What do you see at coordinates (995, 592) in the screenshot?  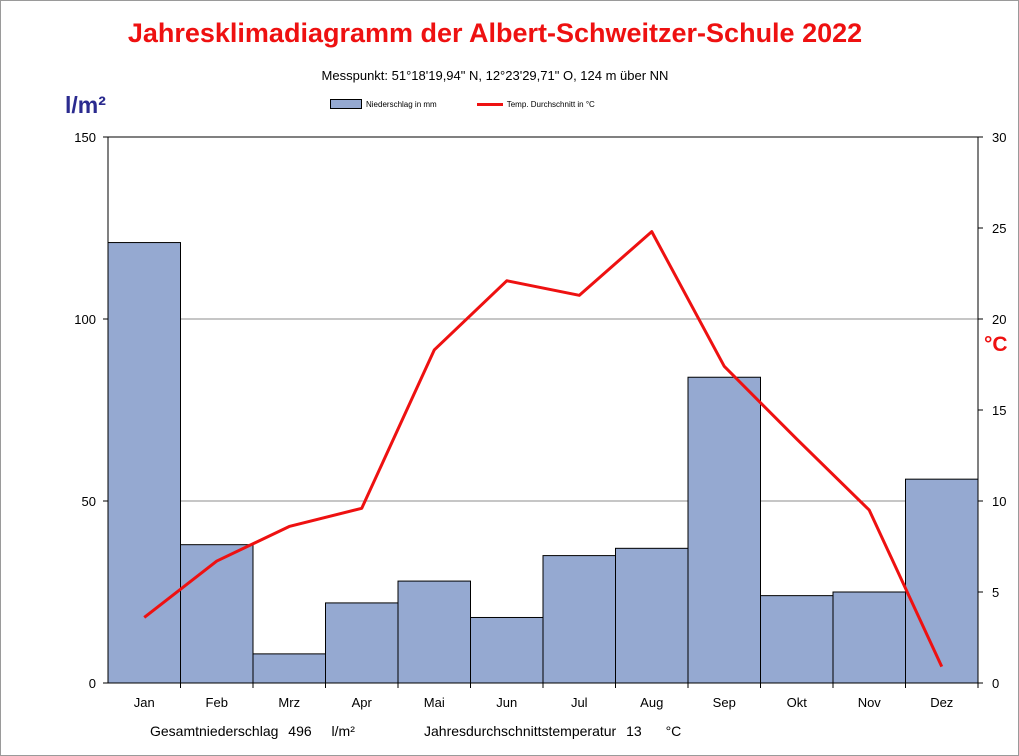 I see `right-tick-label-1: 5` at bounding box center [995, 592].